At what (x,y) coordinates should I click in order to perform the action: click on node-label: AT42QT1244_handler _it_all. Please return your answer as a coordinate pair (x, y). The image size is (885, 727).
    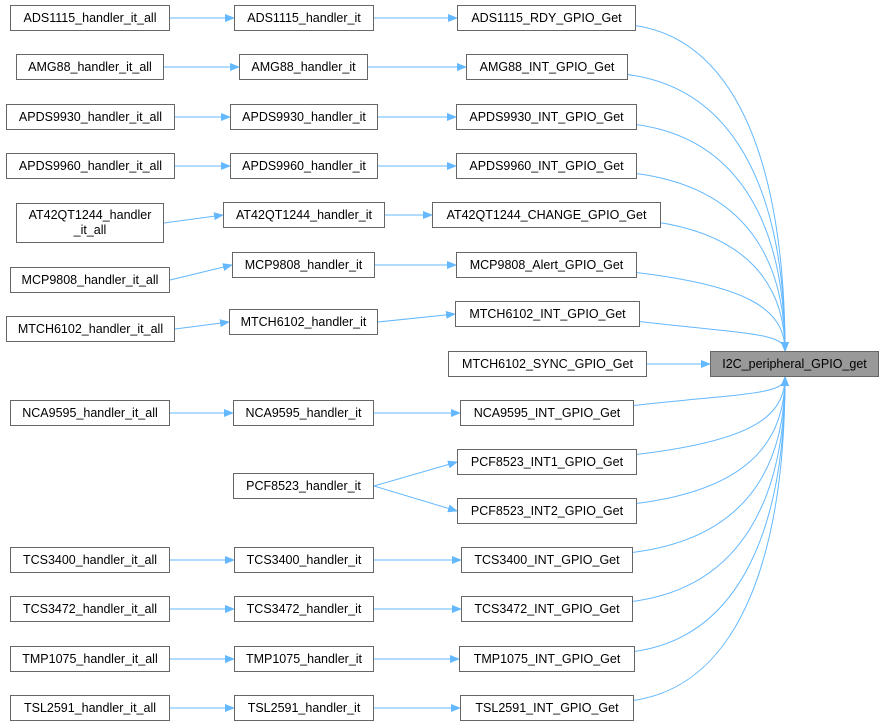
    Looking at the image, I should click on (90, 222).